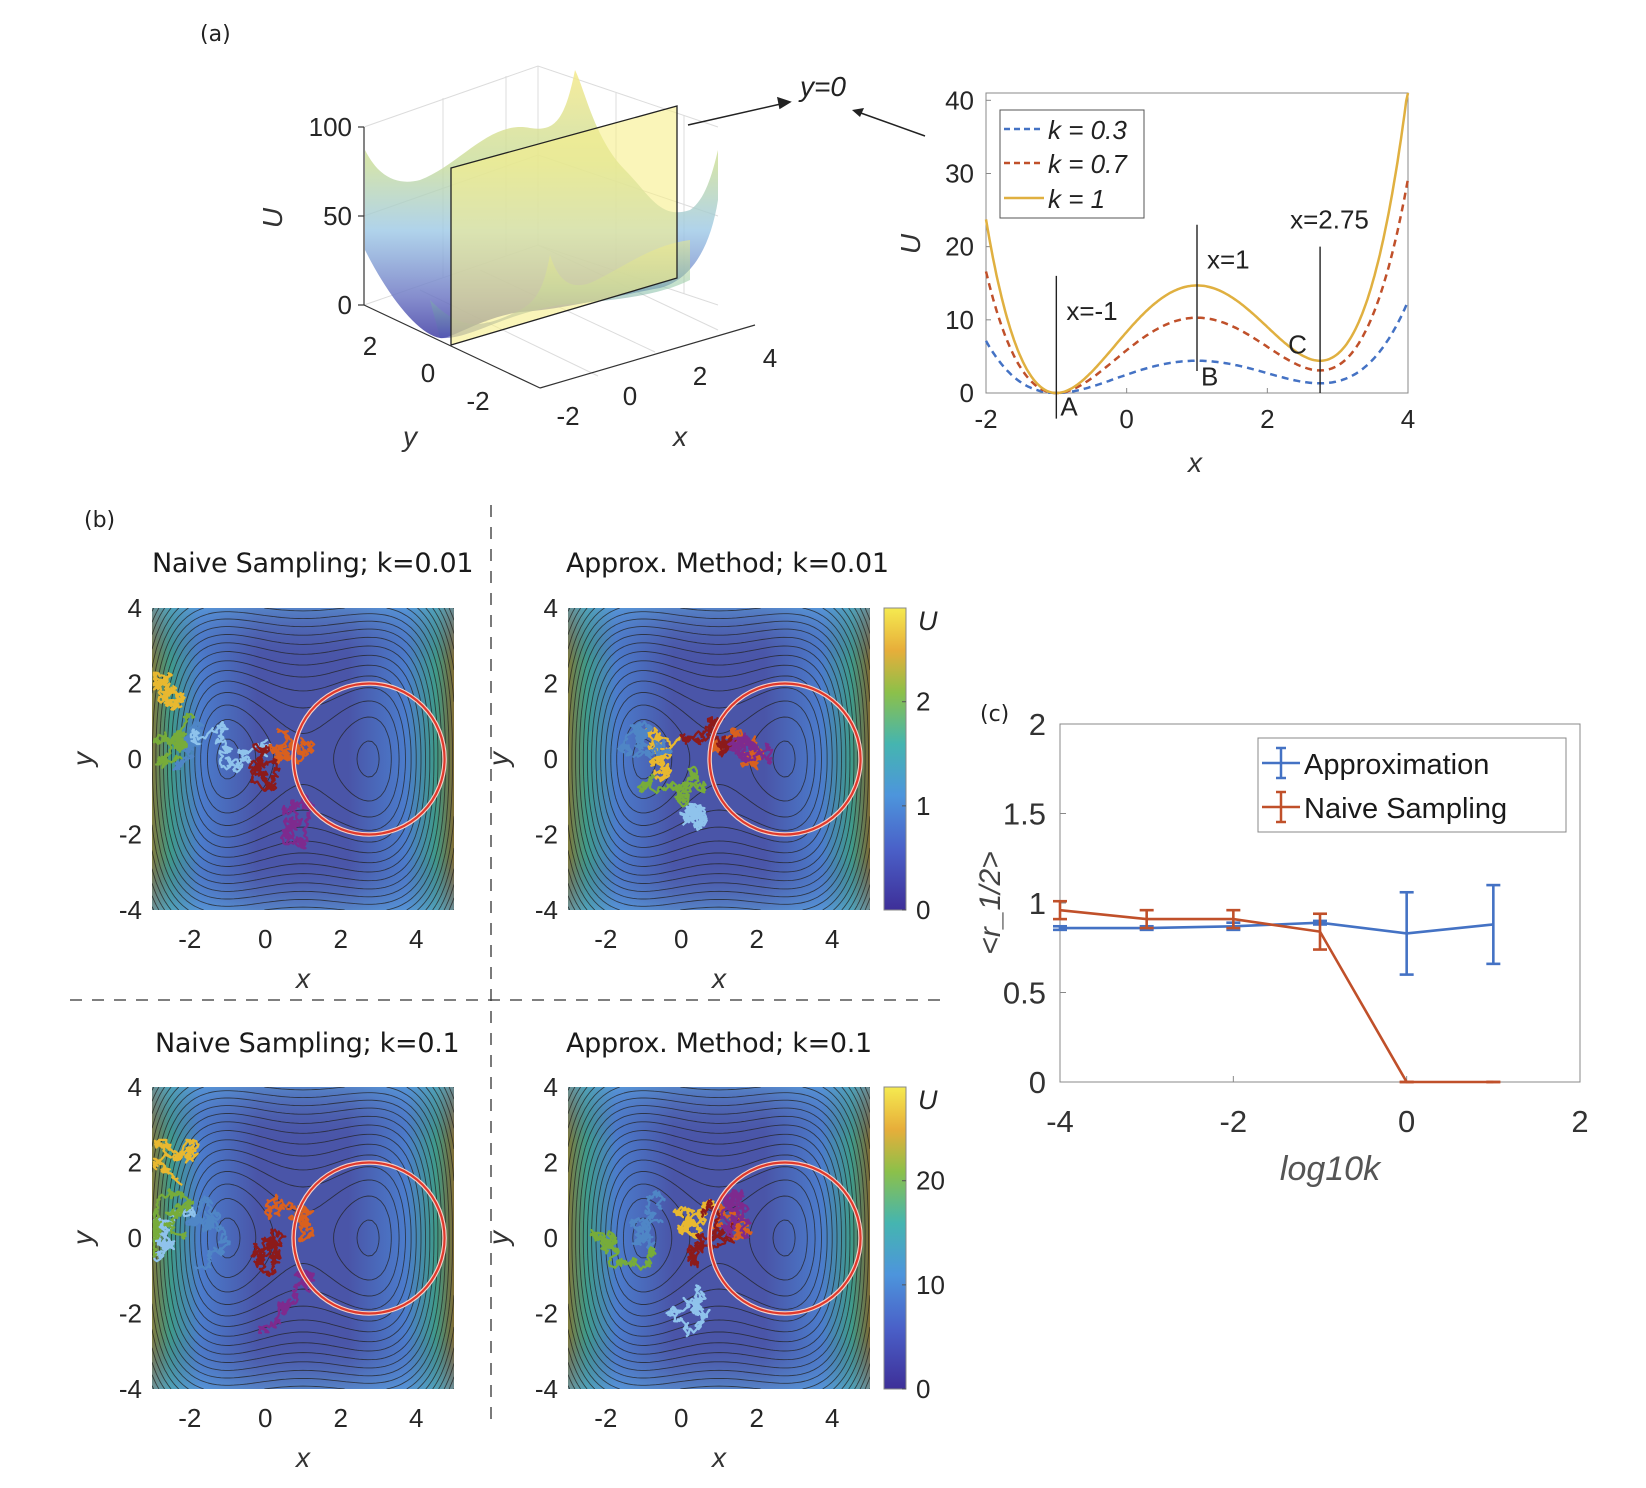  Describe the element at coordinates (990, 902) in the screenshot. I see `errorbar-y-label: <r_1/2>` at that location.